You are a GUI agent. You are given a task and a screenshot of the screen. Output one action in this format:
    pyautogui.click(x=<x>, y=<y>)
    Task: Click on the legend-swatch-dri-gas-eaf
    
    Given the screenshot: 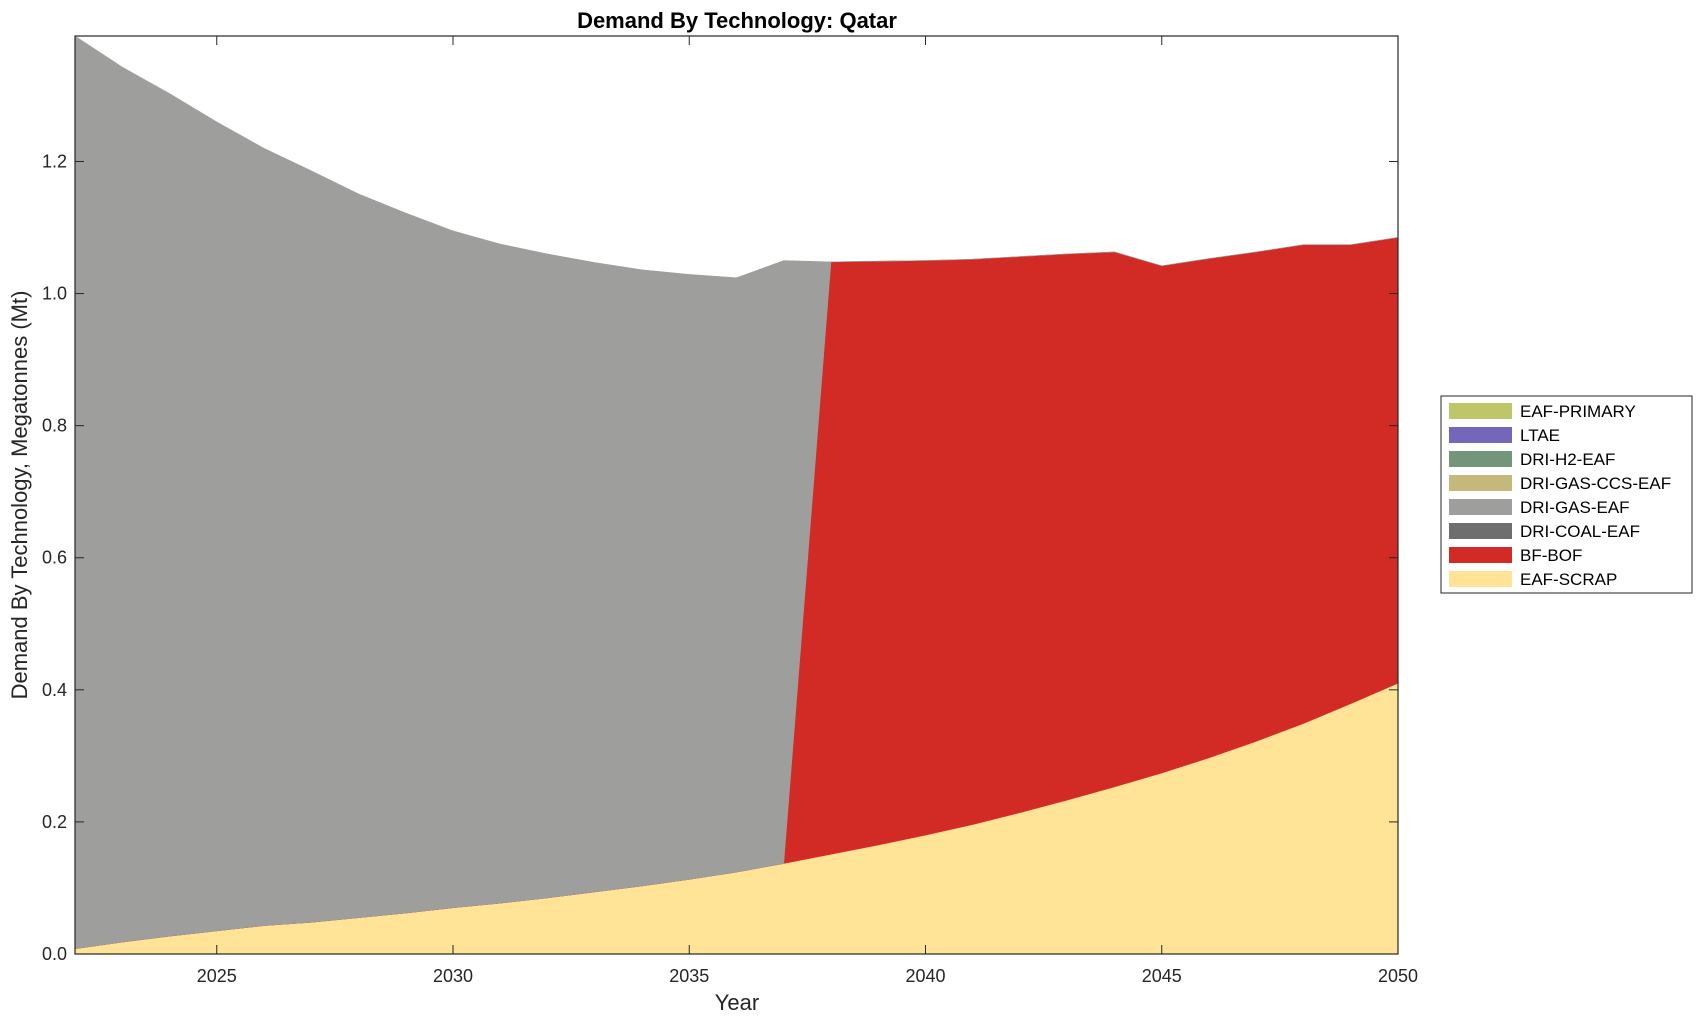 What is the action you would take?
    pyautogui.click(x=1480, y=507)
    